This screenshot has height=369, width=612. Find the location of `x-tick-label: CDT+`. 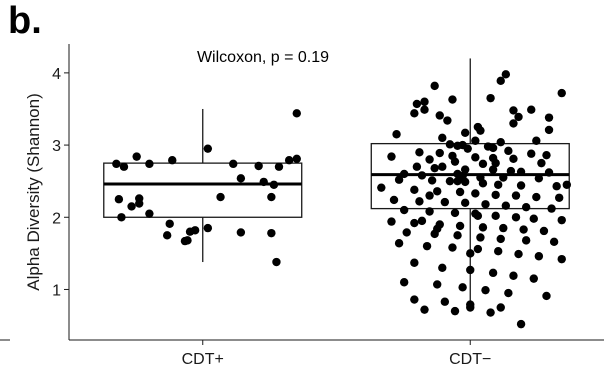

x-tick-label: CDT+ is located at coordinates (203, 359).